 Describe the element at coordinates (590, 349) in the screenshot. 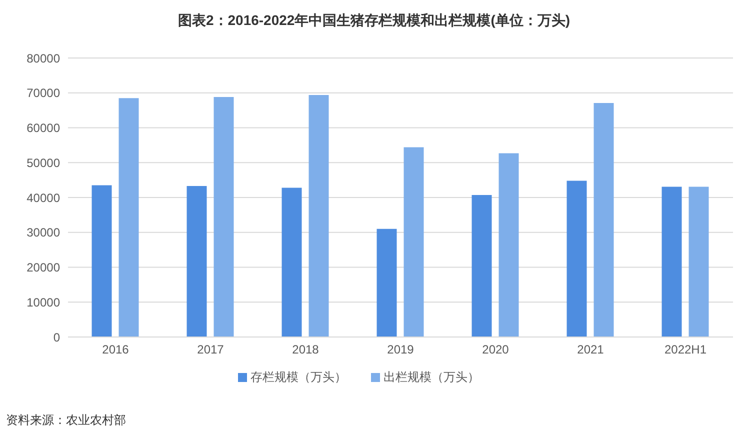

I see `x-tick-label: 2021` at that location.